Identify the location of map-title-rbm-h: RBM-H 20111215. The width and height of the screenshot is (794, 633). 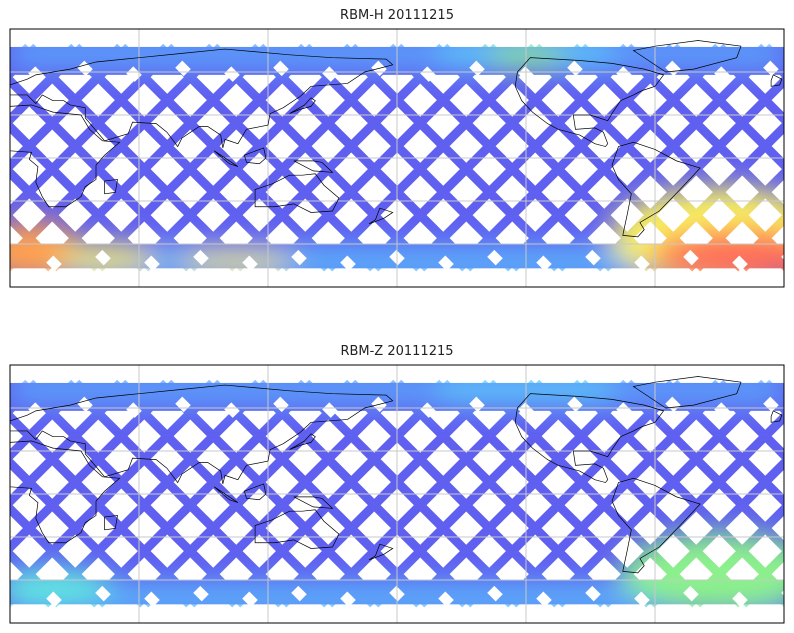
(397, 15).